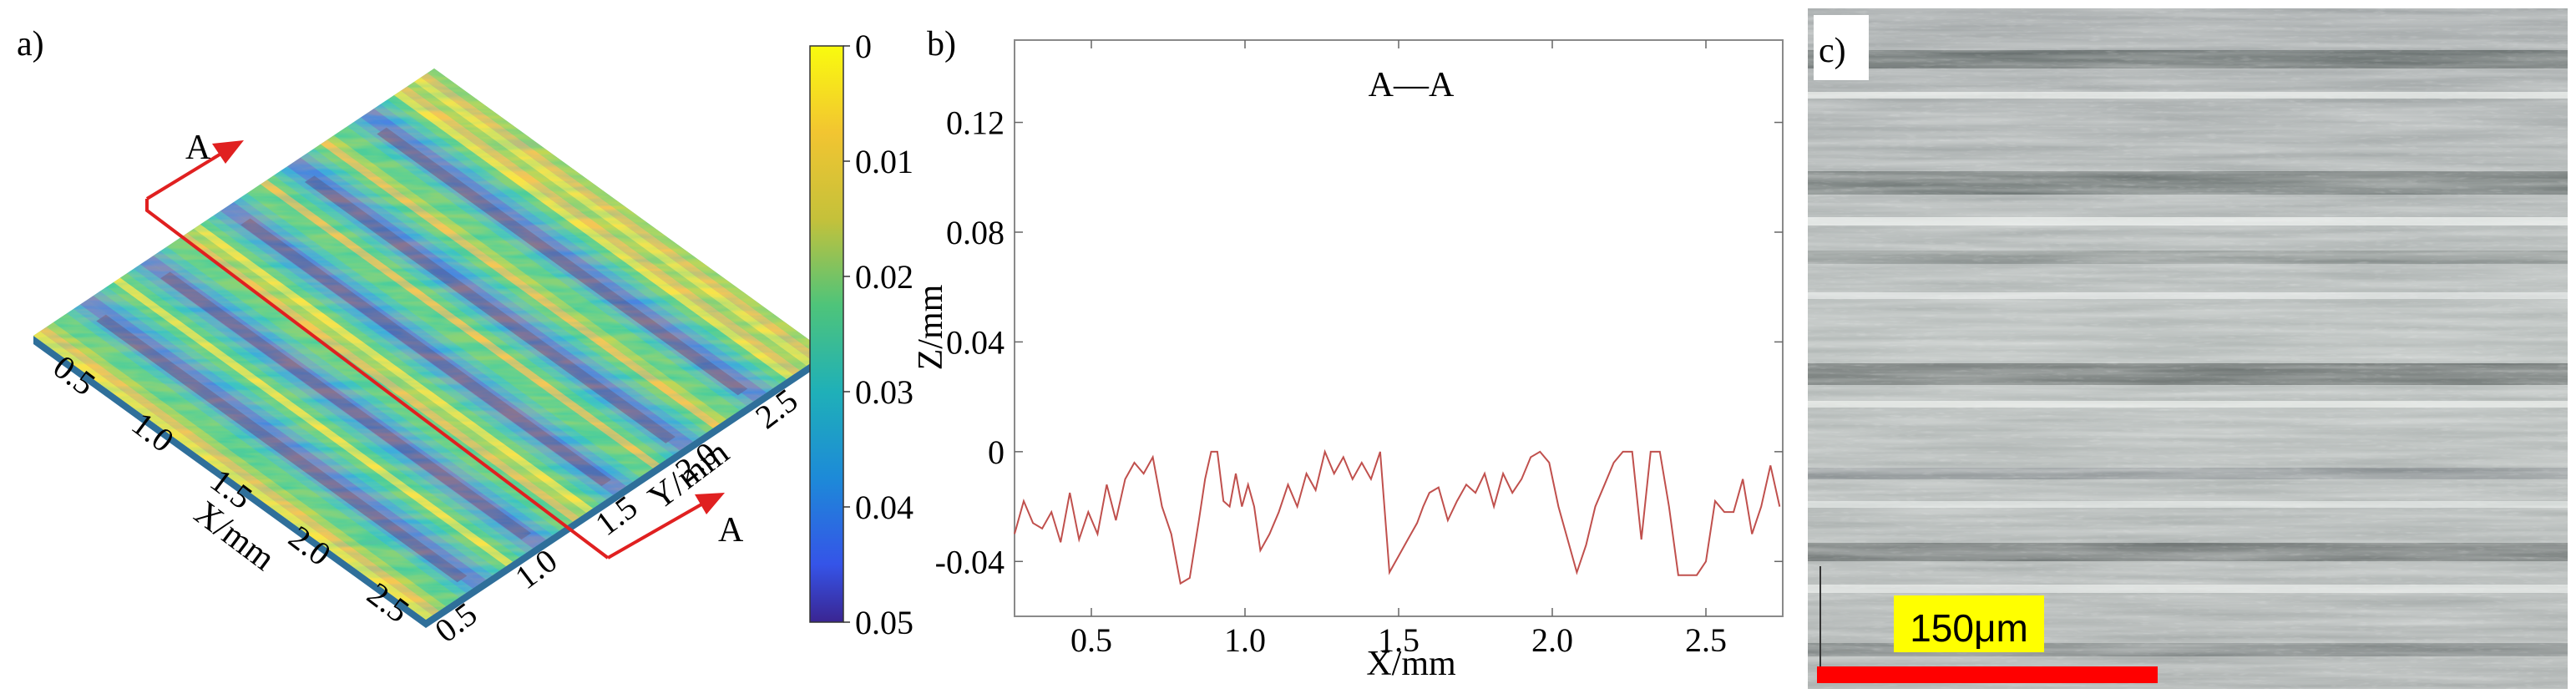 Image resolution: width=2576 pixels, height=699 pixels. Describe the element at coordinates (1397, 516) in the screenshot. I see `profile-series-line` at that location.